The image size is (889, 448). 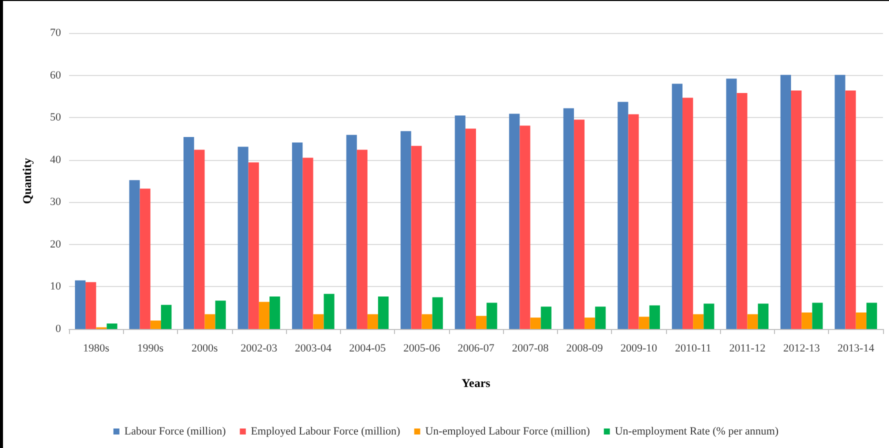 What do you see at coordinates (56, 202) in the screenshot?
I see `y-tick-label: 30` at bounding box center [56, 202].